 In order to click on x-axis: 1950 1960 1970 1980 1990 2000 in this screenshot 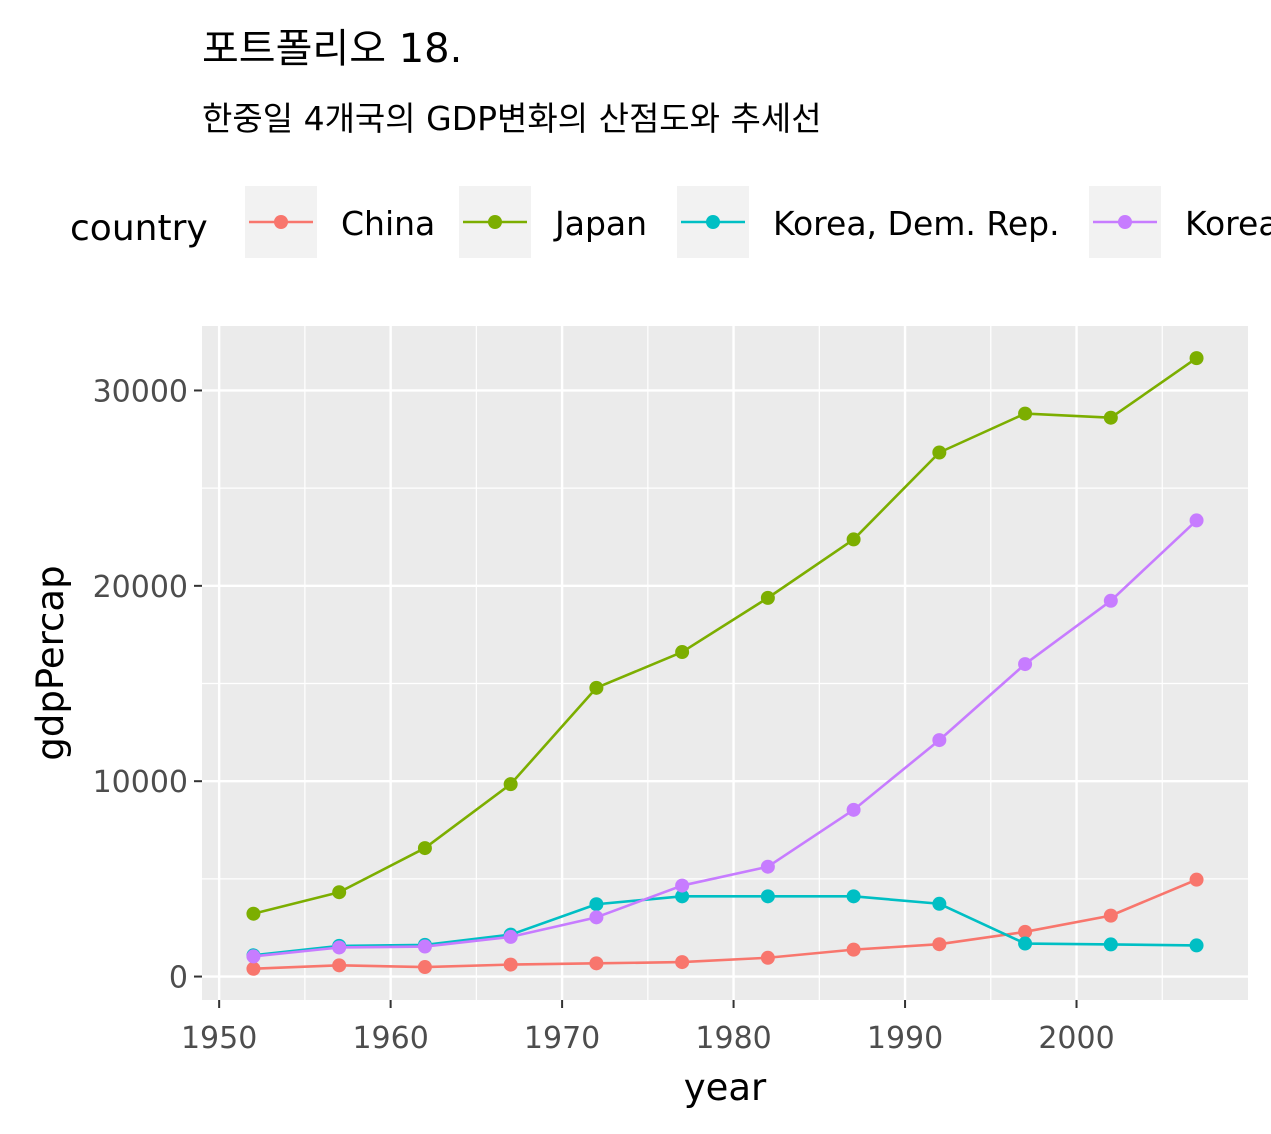, I will do `click(648, 1028)`.